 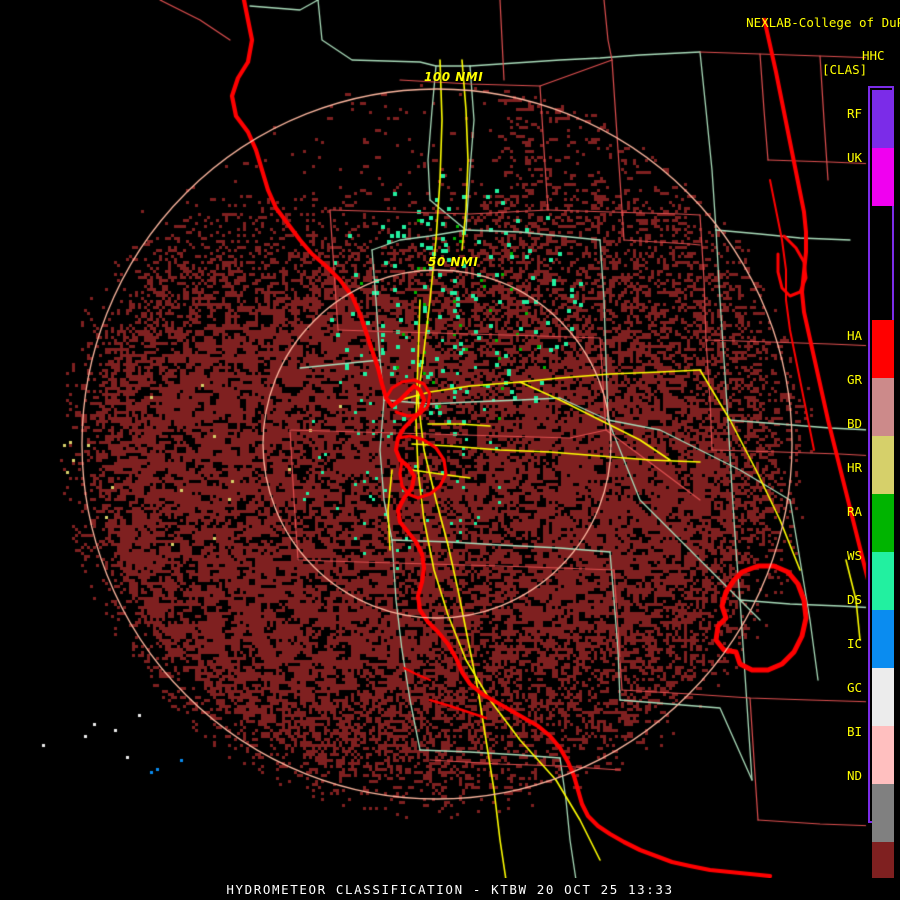 What do you see at coordinates (883, 697) in the screenshot?
I see `colorbar-segment-ds` at bounding box center [883, 697].